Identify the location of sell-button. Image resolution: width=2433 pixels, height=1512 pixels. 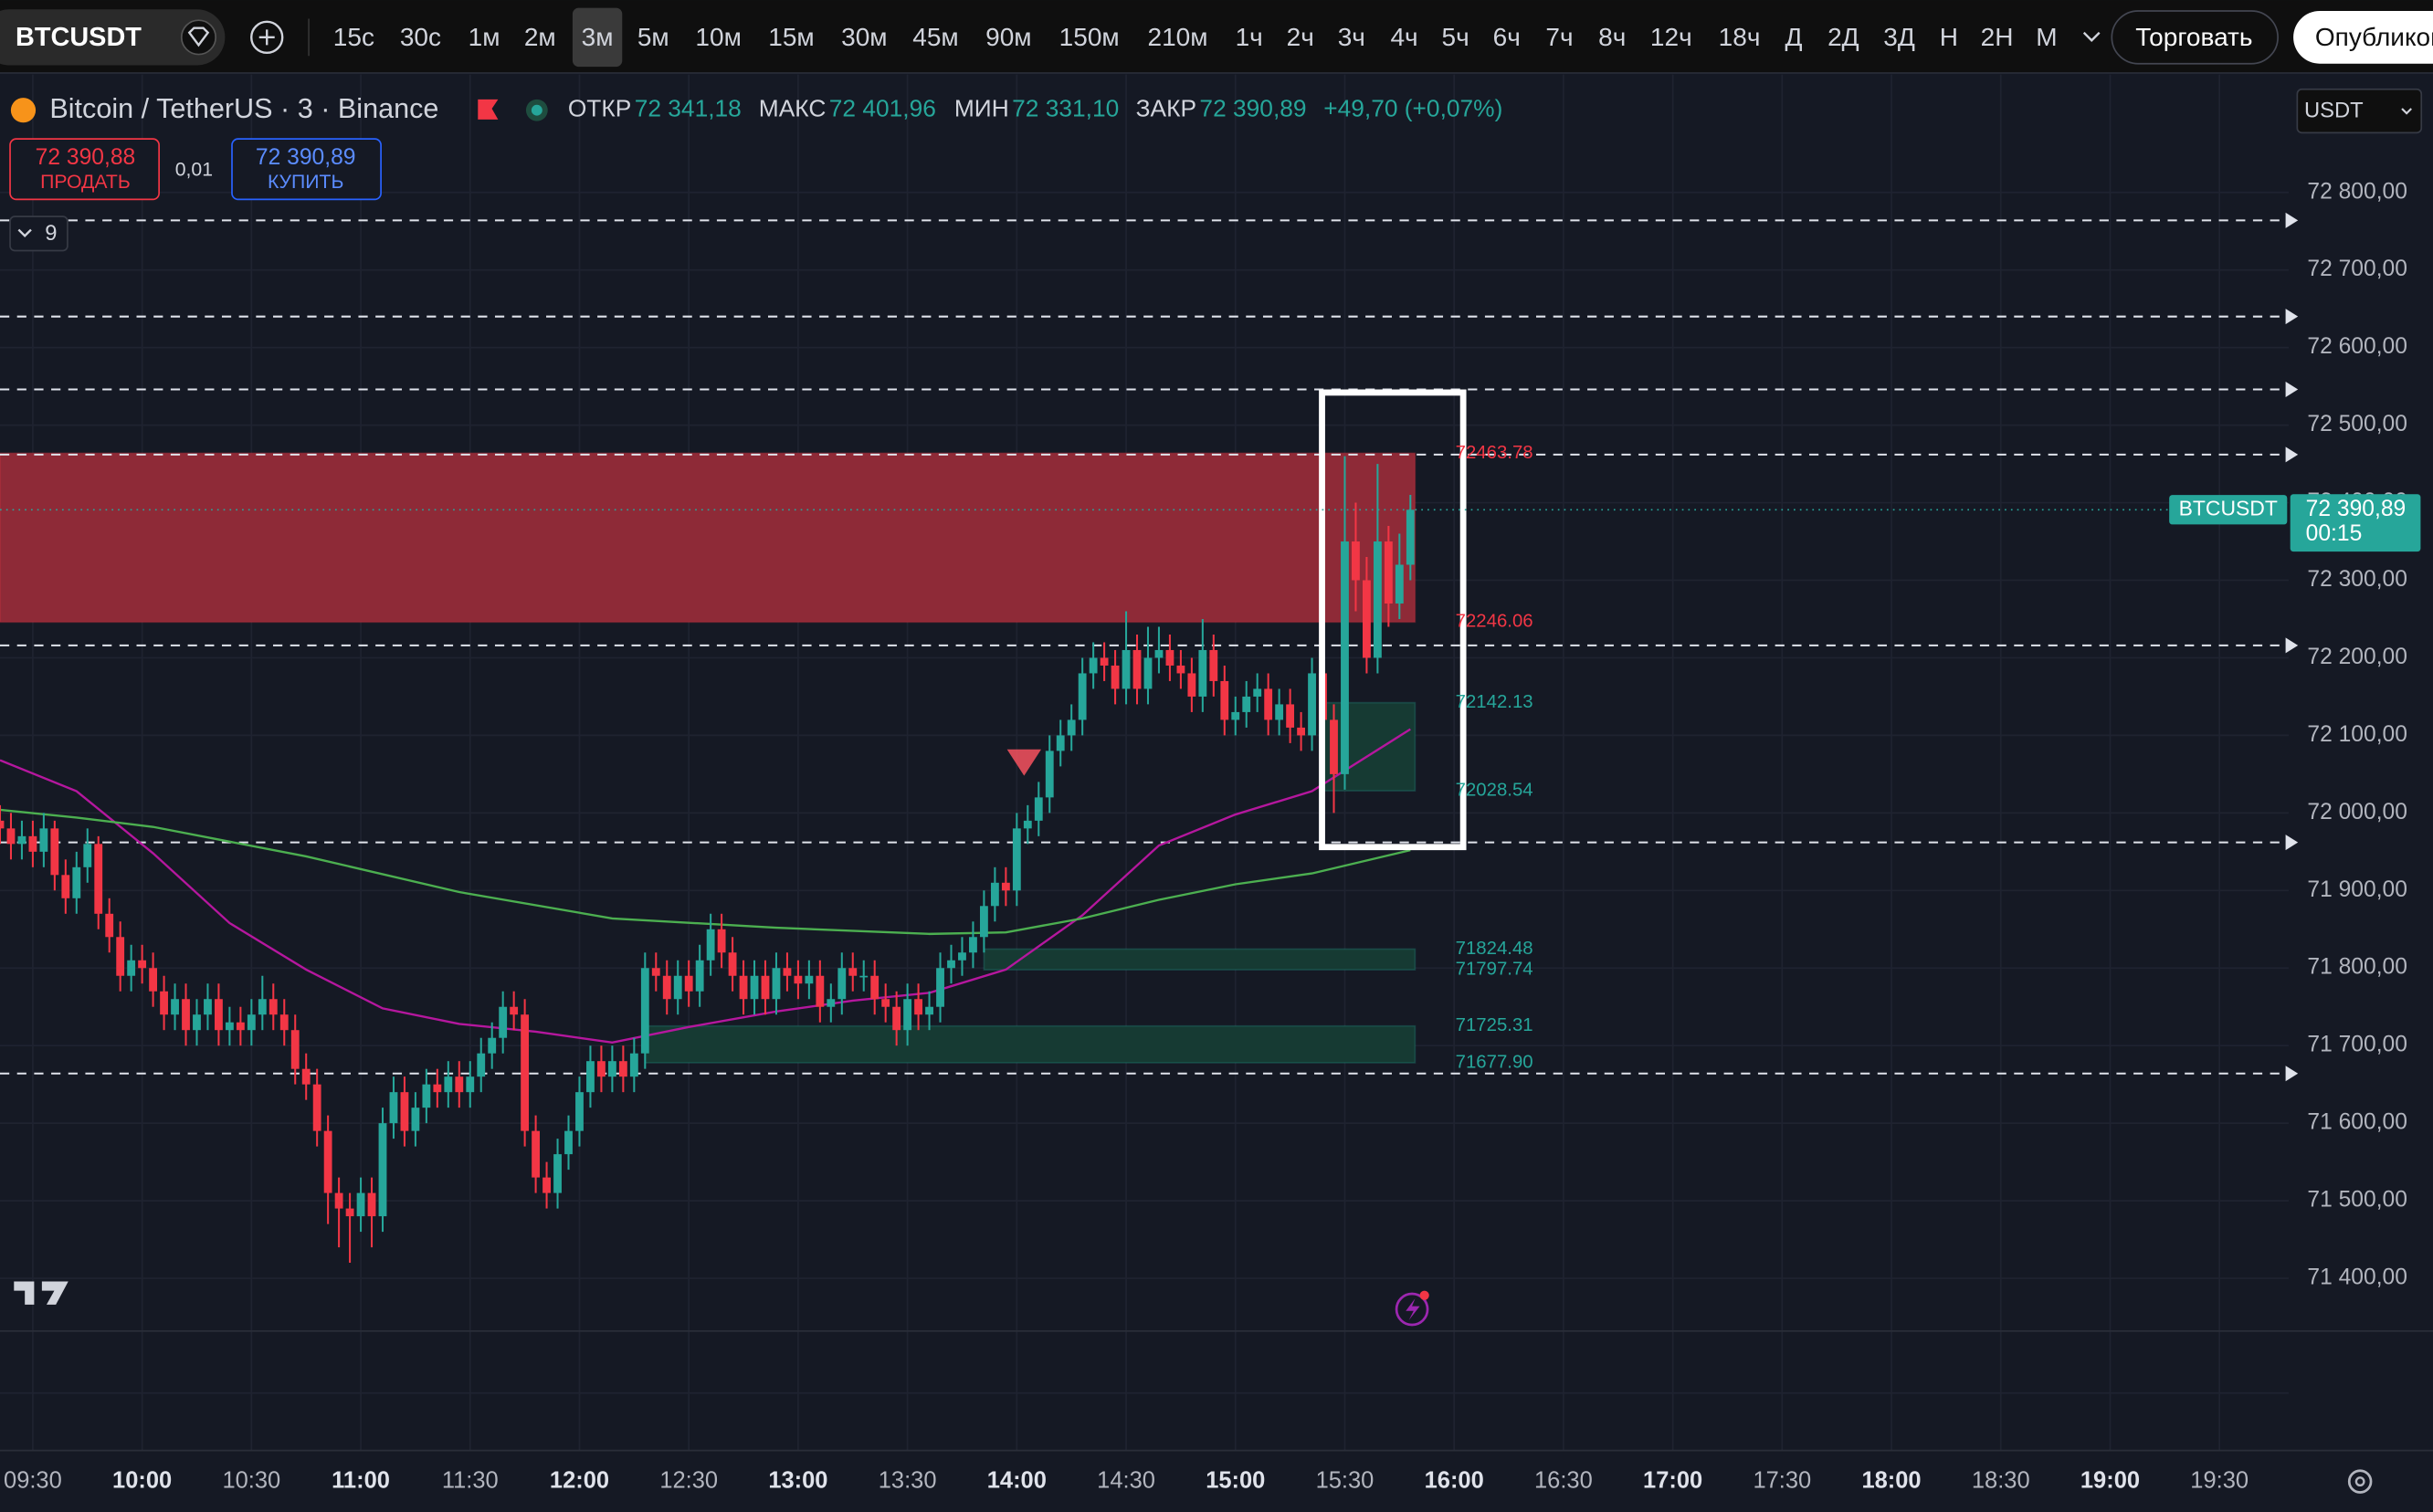
(84, 169).